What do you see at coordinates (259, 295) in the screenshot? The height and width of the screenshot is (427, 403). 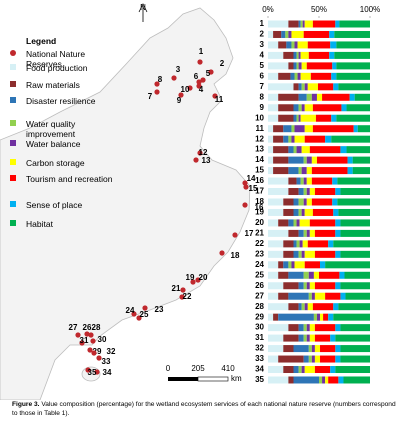 I see `row-label: 27` at bounding box center [259, 295].